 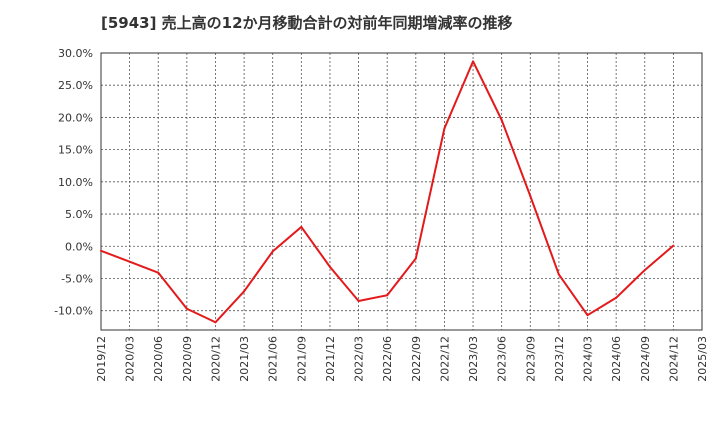 I want to click on x-tick-label: 2021/06, so click(x=273, y=359).